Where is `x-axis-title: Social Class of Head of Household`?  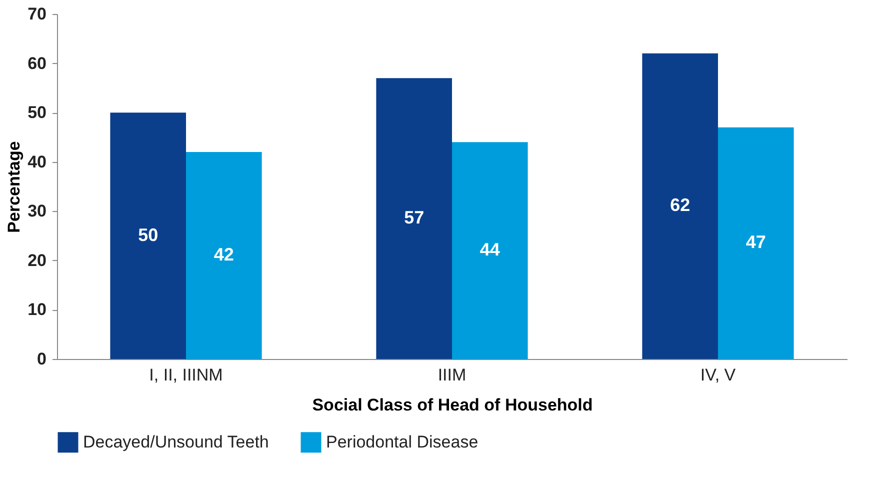 x-axis-title: Social Class of Head of Household is located at coordinates (452, 405).